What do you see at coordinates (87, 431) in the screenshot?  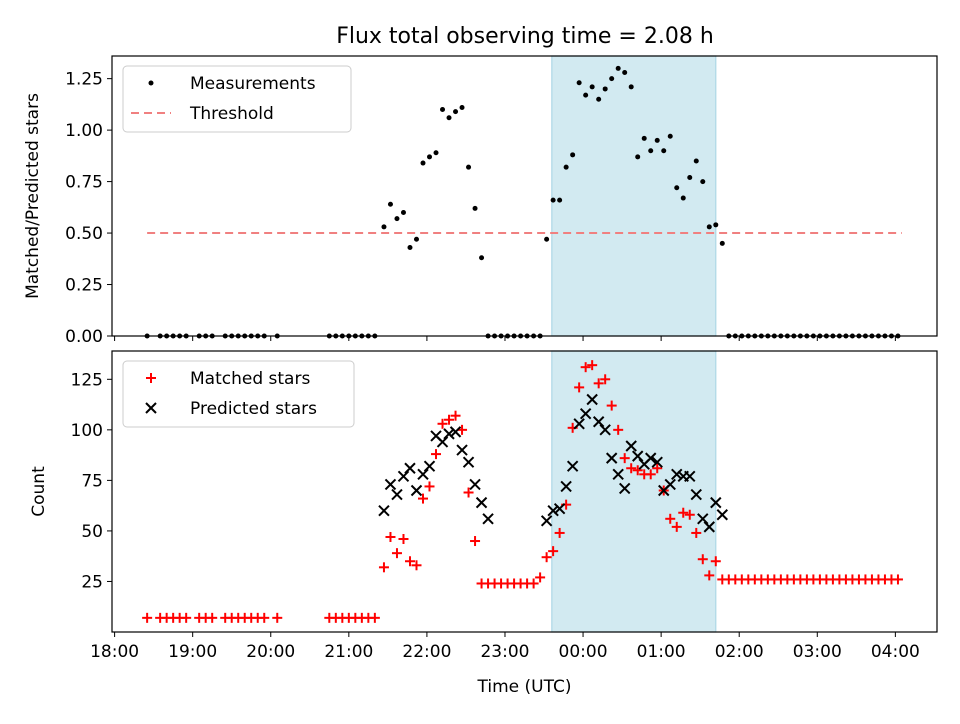 I see `y-tick-label: 100` at bounding box center [87, 431].